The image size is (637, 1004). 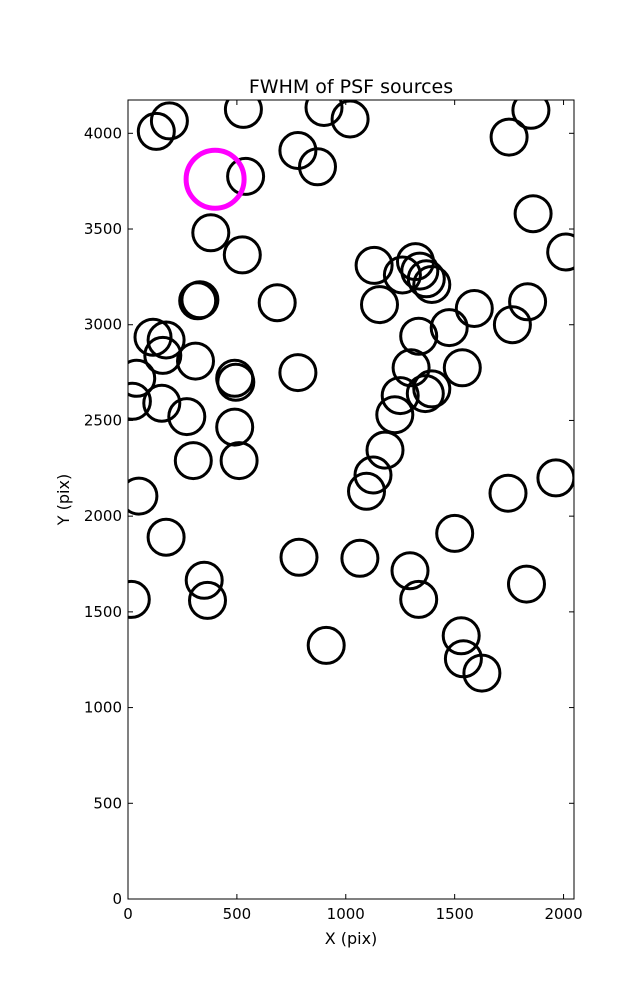 What do you see at coordinates (128, 914) in the screenshot?
I see `x-tick-label: 0` at bounding box center [128, 914].